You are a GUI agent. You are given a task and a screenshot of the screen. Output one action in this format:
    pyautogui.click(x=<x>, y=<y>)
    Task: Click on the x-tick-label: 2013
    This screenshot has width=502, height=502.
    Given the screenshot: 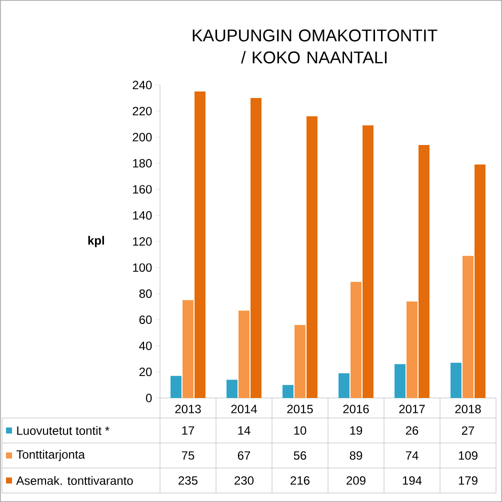 What is the action you would take?
    pyautogui.click(x=188, y=409)
    